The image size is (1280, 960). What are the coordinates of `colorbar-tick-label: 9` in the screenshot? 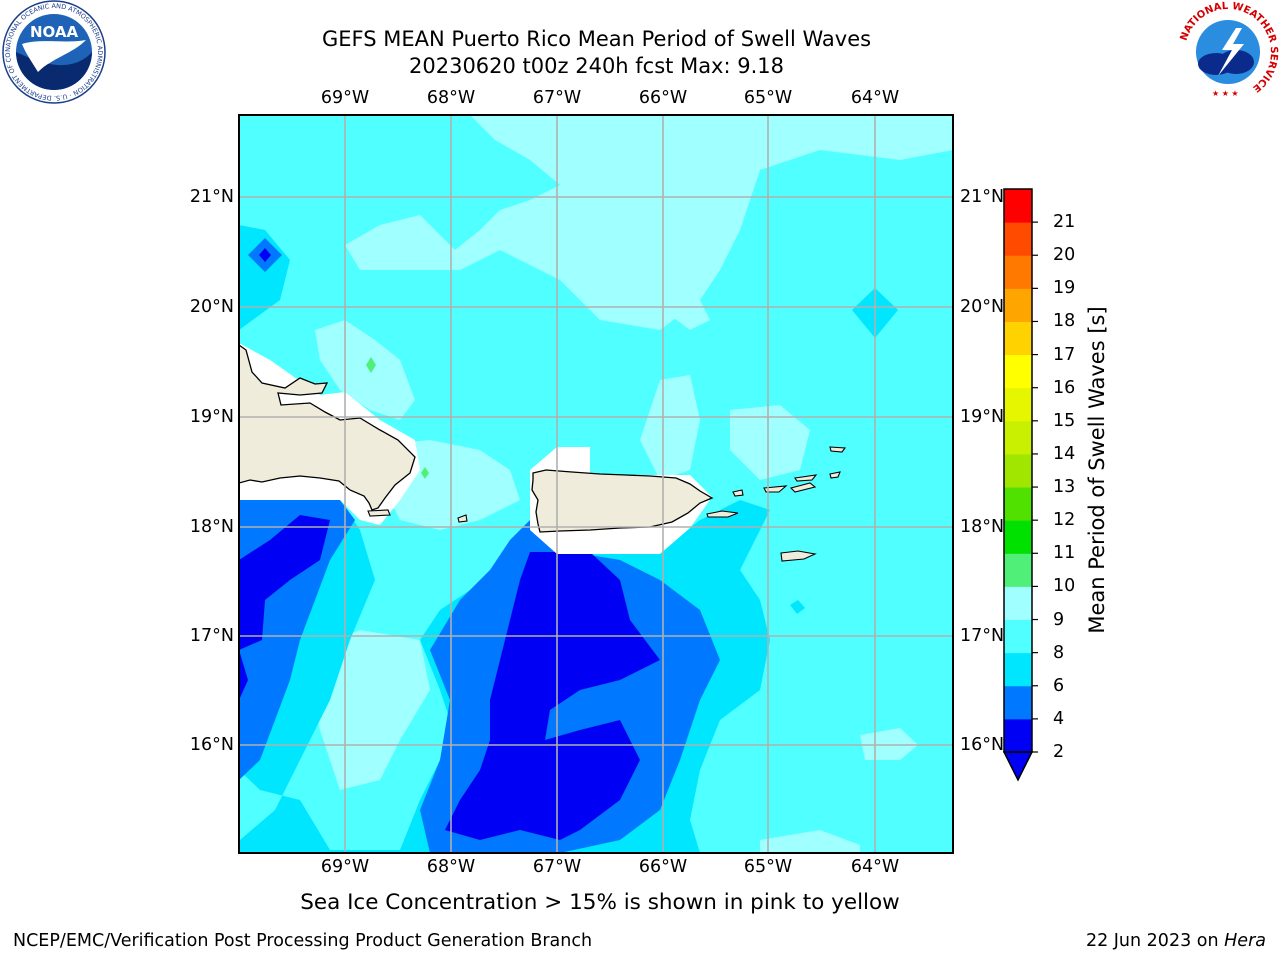 It's located at (1059, 619).